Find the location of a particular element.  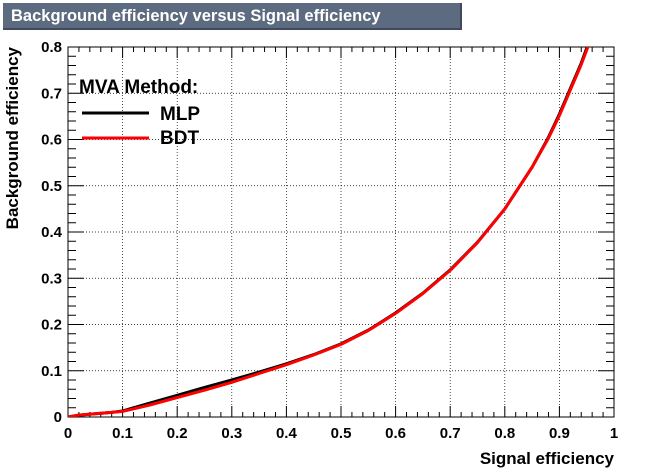

x-tick-label: 0.3 is located at coordinates (231, 433).